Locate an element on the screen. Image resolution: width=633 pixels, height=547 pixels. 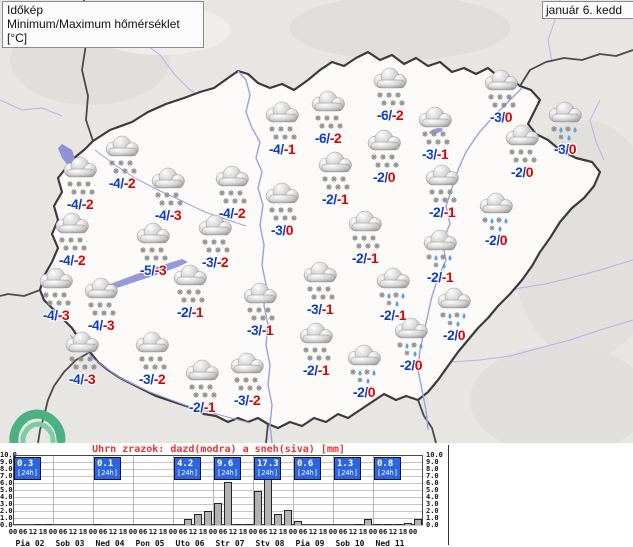
y-axis-label-left: 2.0 is located at coordinates (6, 511).